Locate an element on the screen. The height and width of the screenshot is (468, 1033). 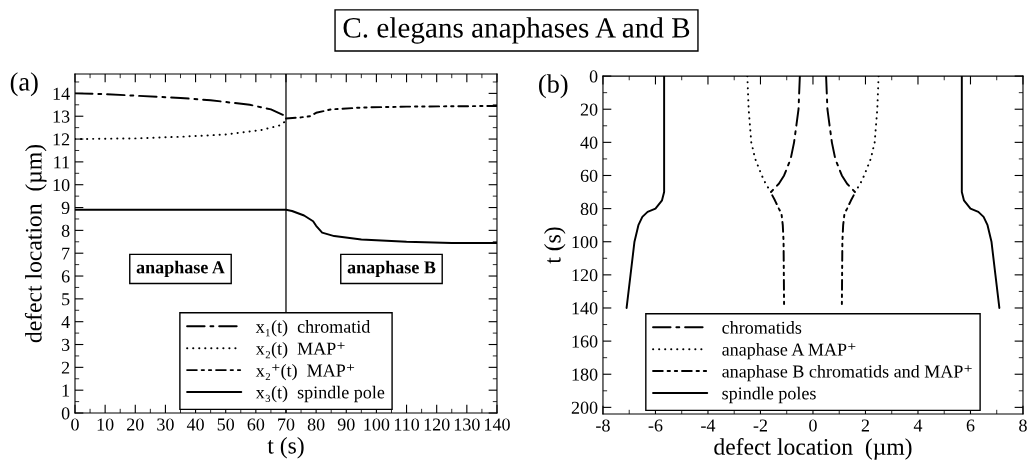
y-tick-label: 20 is located at coordinates (589, 109).